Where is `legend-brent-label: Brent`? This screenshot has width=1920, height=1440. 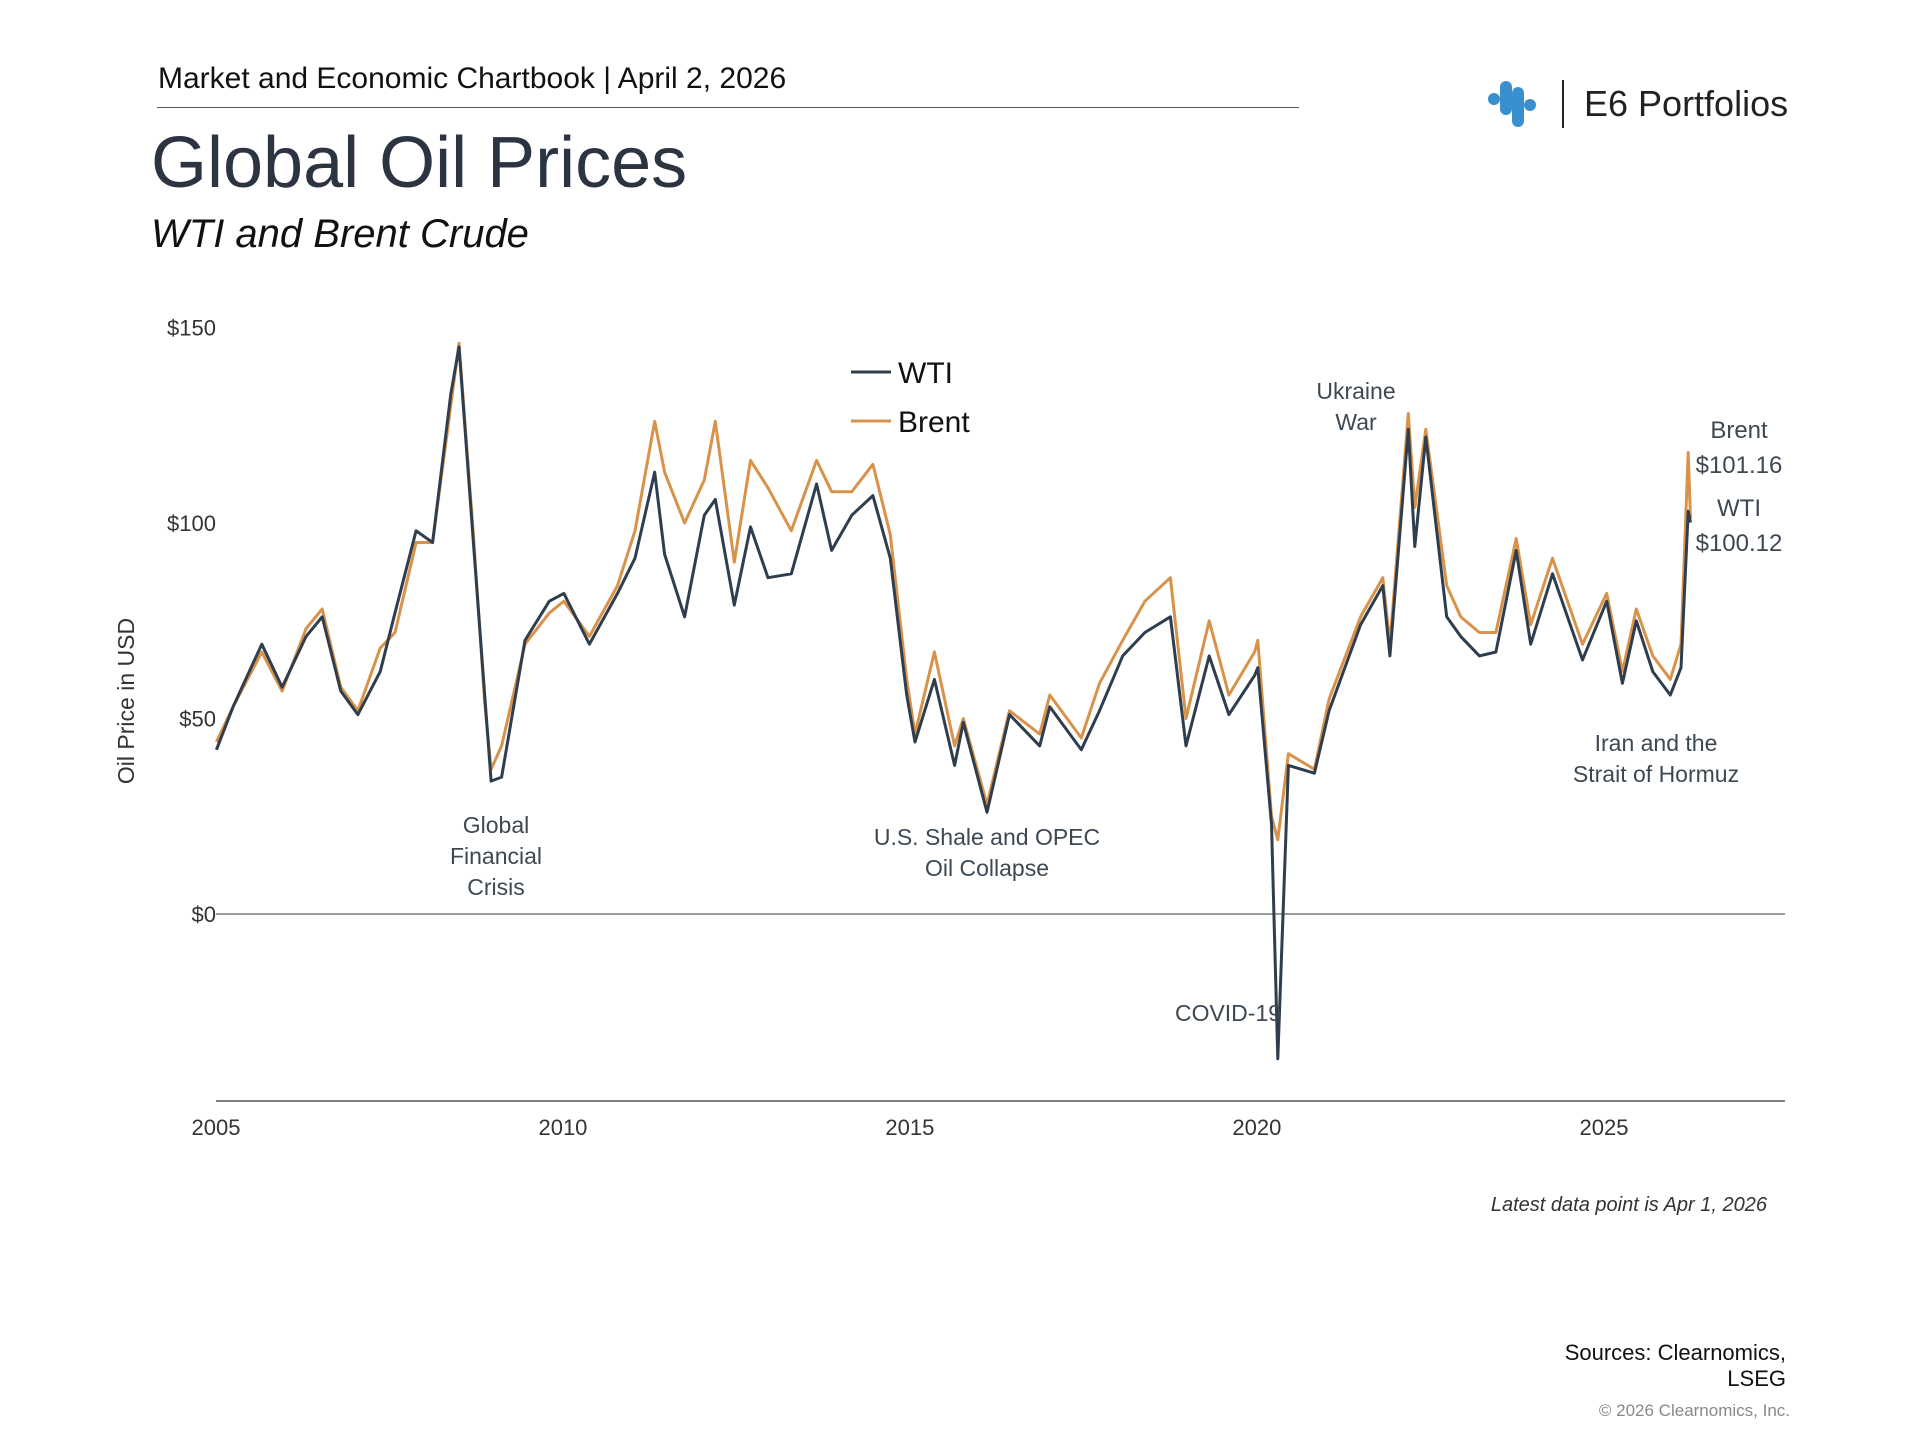
legend-brent-label: Brent is located at coordinates (934, 422).